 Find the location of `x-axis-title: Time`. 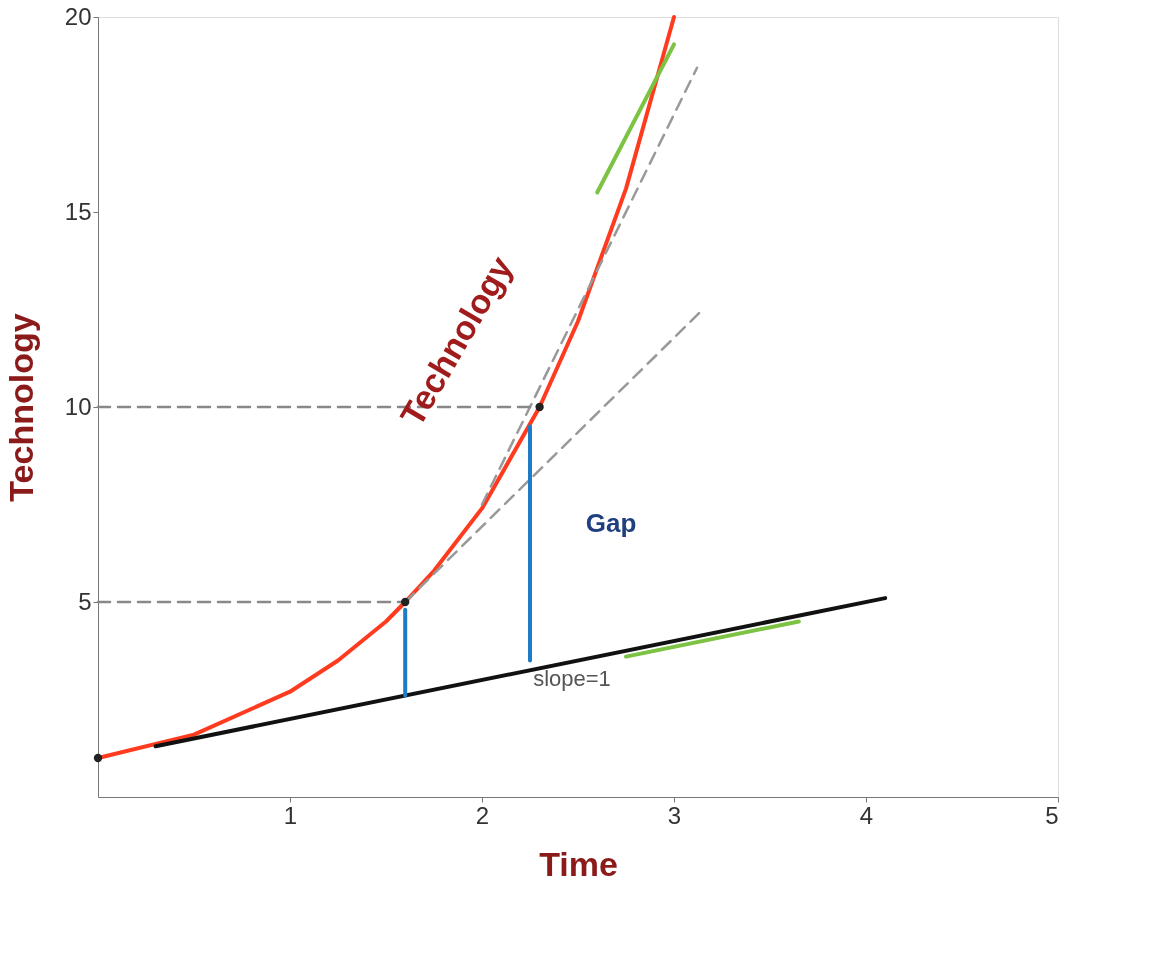

x-axis-title: Time is located at coordinates (578, 863).